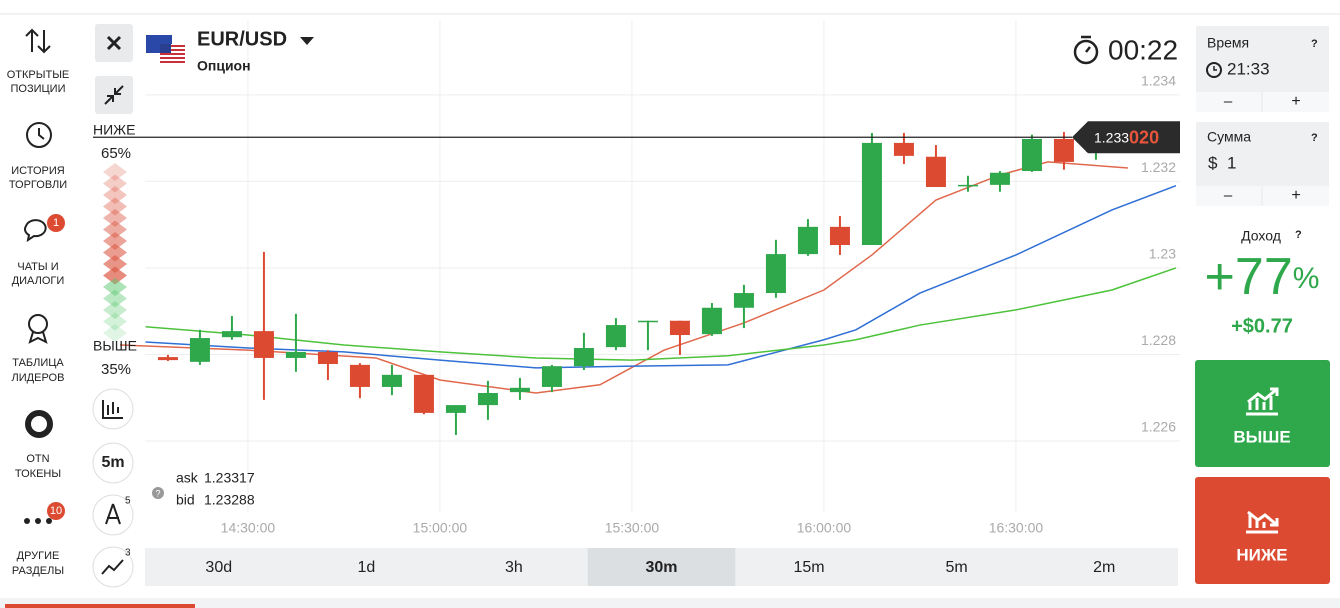 The height and width of the screenshot is (608, 1340). What do you see at coordinates (114, 95) in the screenshot?
I see `collapse-icon` at bounding box center [114, 95].